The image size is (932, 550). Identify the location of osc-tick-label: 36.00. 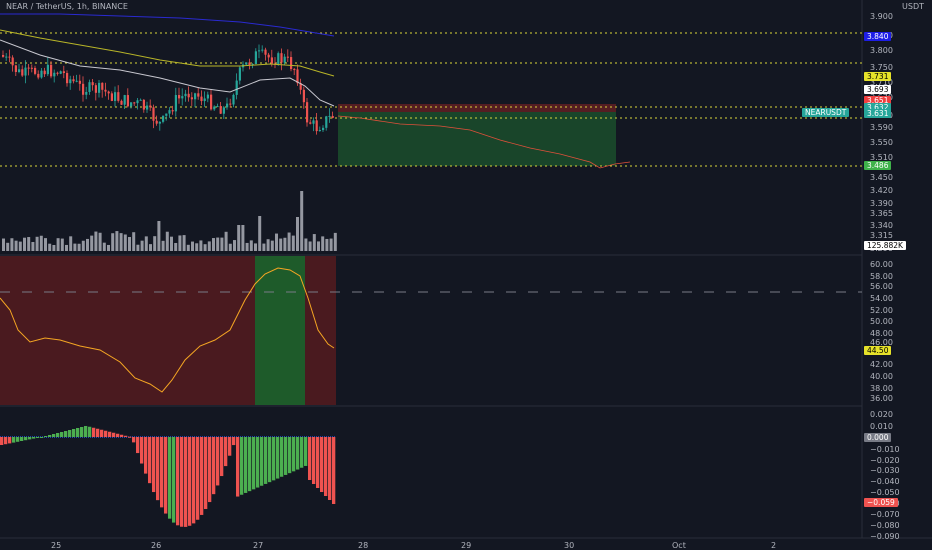
(881, 398).